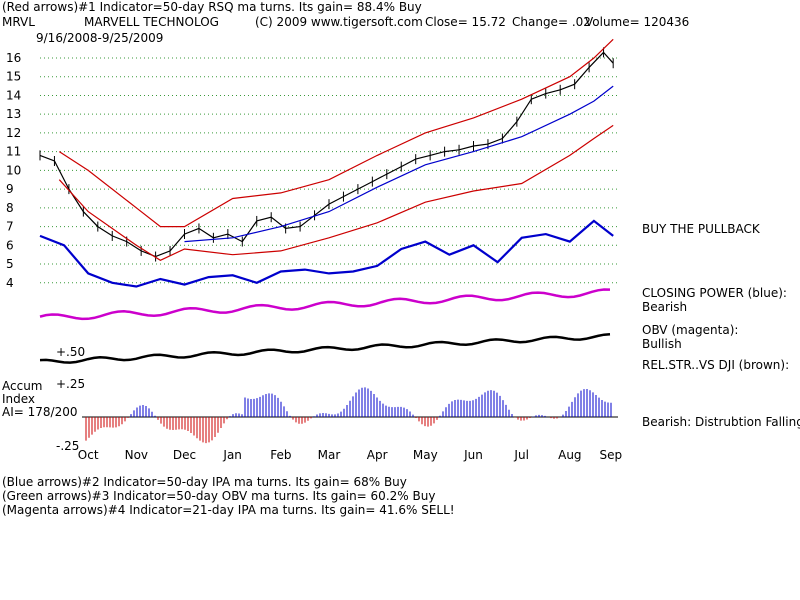 The image size is (800, 600). What do you see at coordinates (19, 399) in the screenshot?
I see `accum-index-label: Index` at bounding box center [19, 399].